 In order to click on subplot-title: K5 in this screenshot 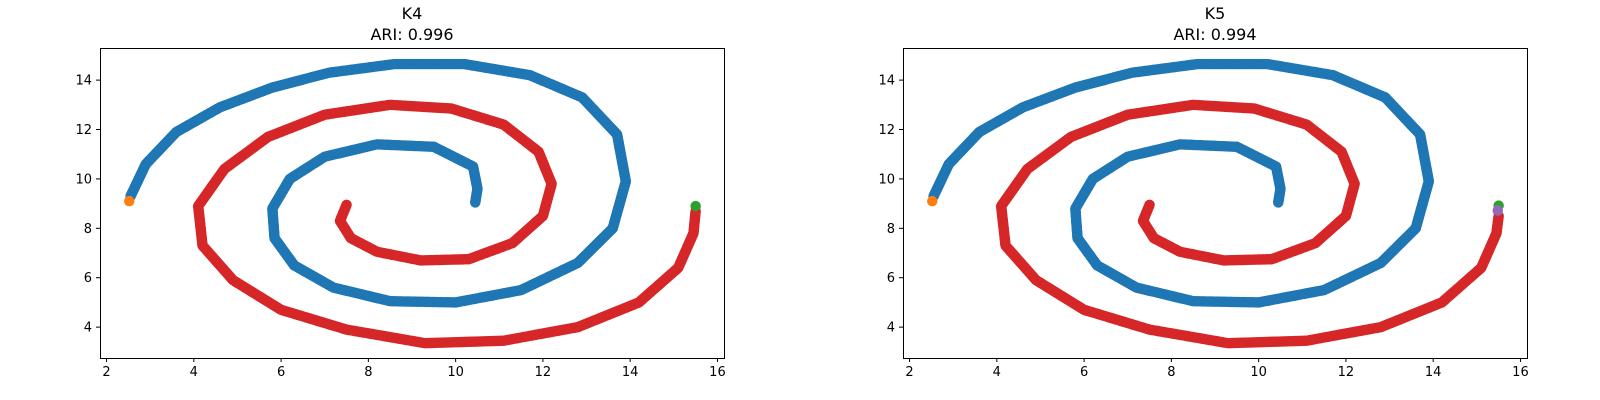, I will do `click(1215, 13)`.